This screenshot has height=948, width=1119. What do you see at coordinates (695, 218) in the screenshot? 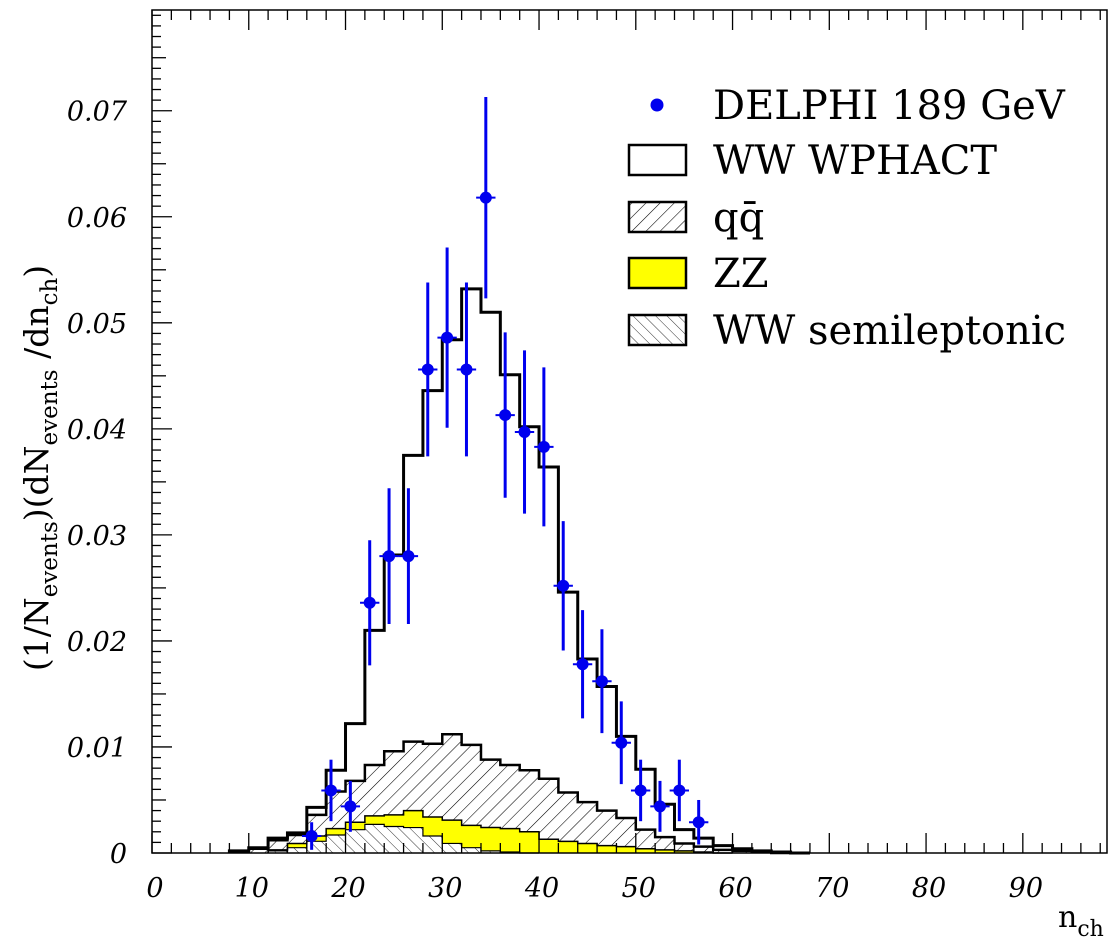
I see `legend-entry: qq̄` at bounding box center [695, 218].